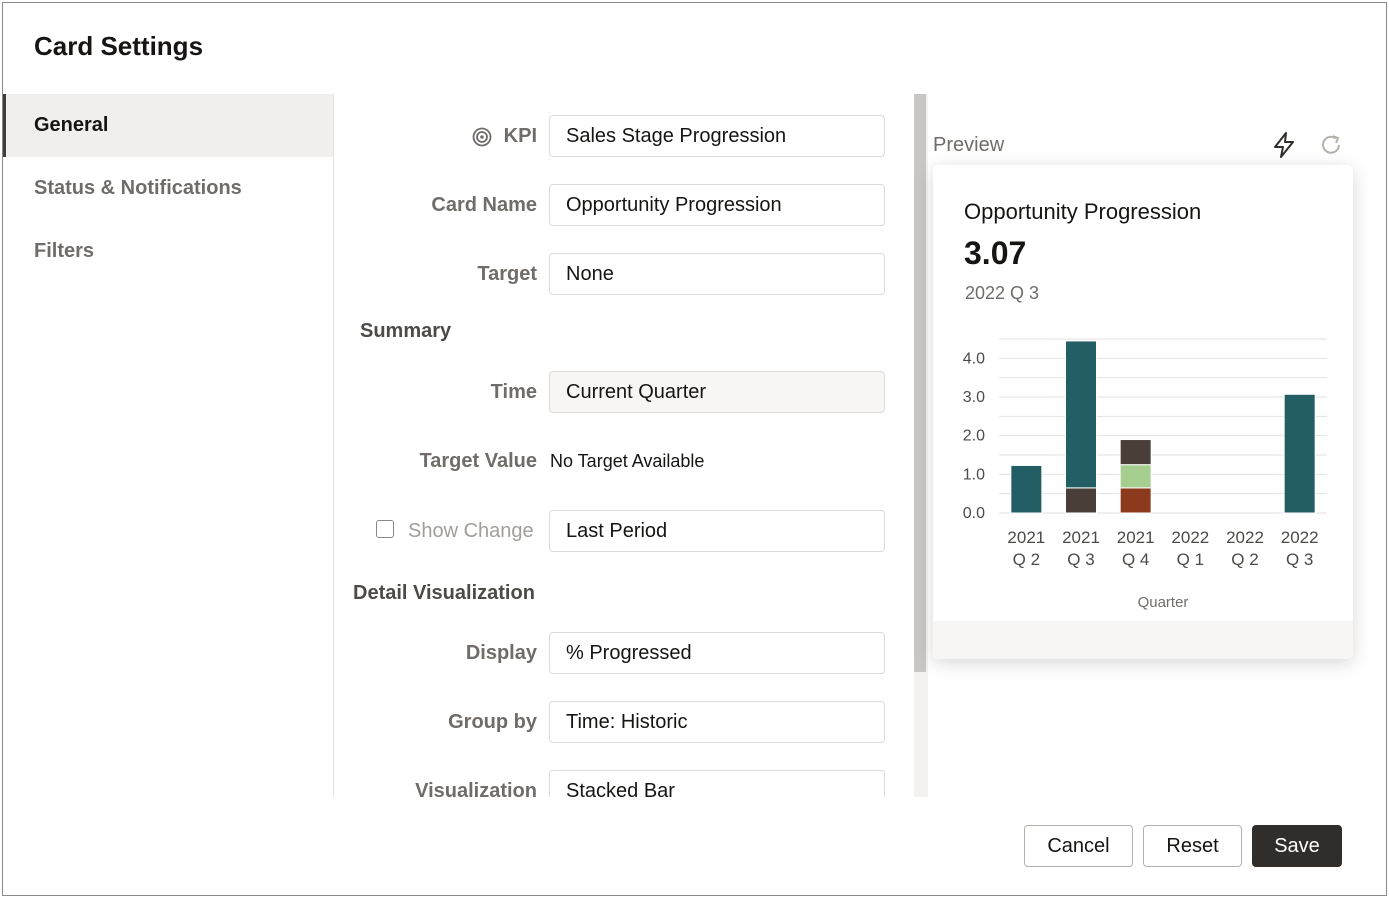 The height and width of the screenshot is (898, 1389). What do you see at coordinates (974, 513) in the screenshot?
I see `y-tick-label: 0.0` at bounding box center [974, 513].